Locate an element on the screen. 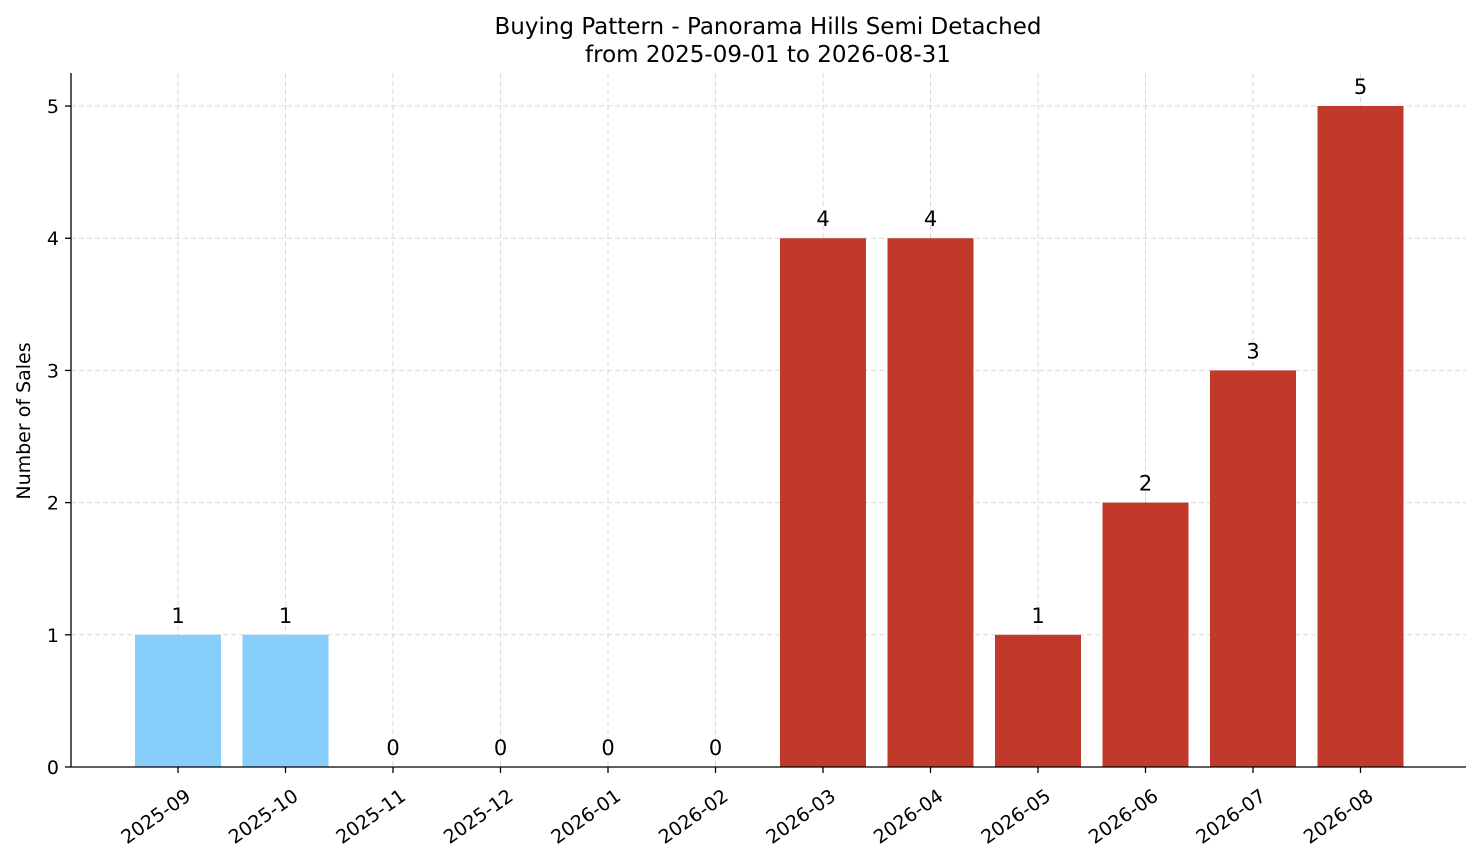  bar-value-label: 2 is located at coordinates (1145, 484).